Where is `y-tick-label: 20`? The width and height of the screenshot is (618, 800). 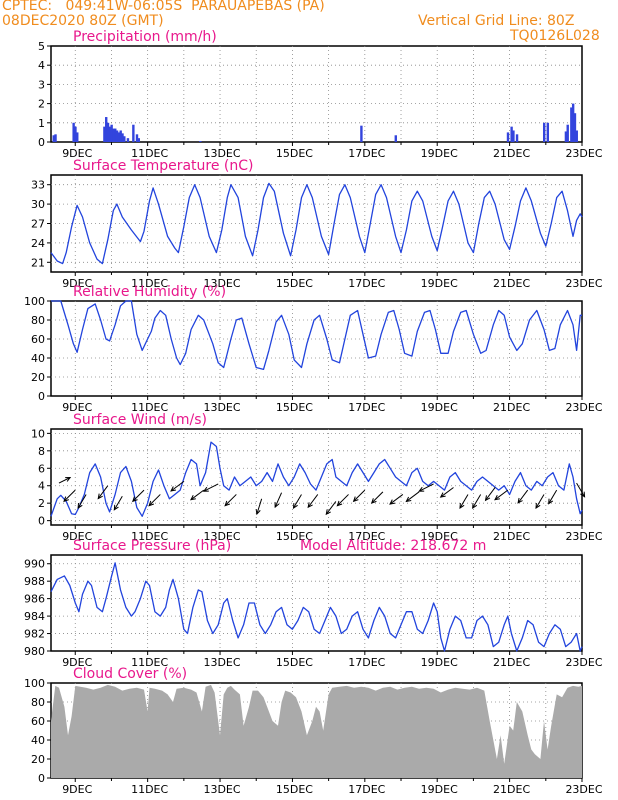 y-tick-label: 20 is located at coordinates (38, 377).